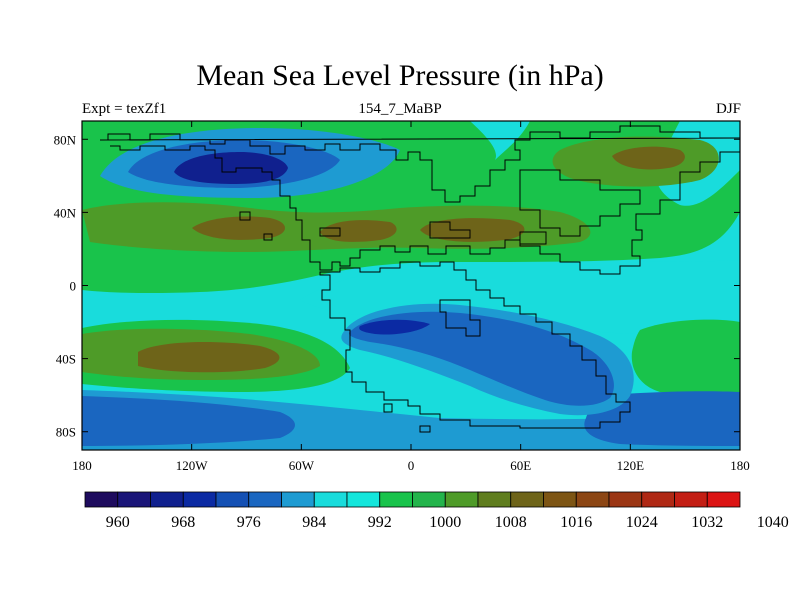 Image resolution: width=800 pixels, height=600 pixels. Describe the element at coordinates (209, 357) in the screenshot. I see `south-pacific-high-core` at that location.